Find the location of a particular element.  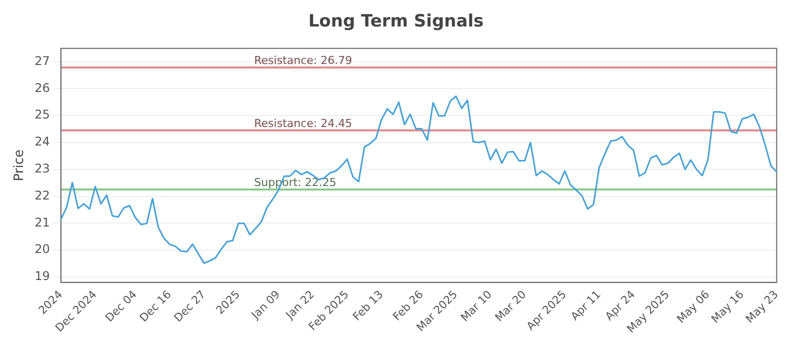

ref-line-label: Resistance: 26.79 is located at coordinates (303, 60).